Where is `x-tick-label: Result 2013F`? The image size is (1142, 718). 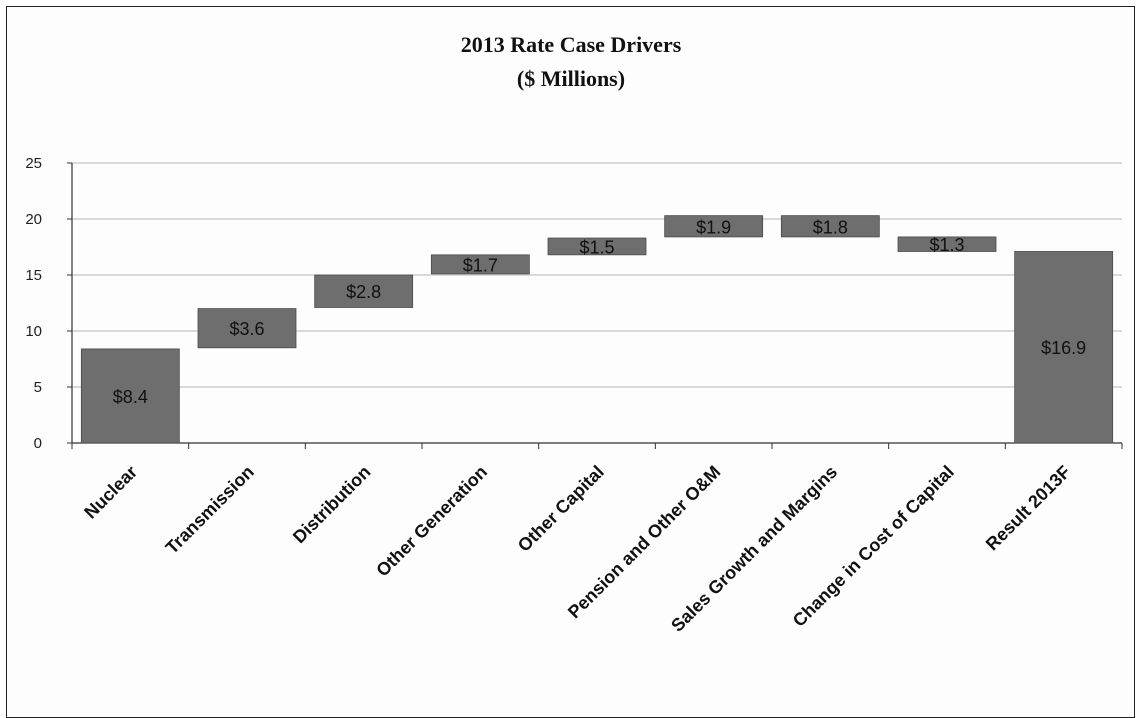
x-tick-label: Result 2013F is located at coordinates (1028, 508).